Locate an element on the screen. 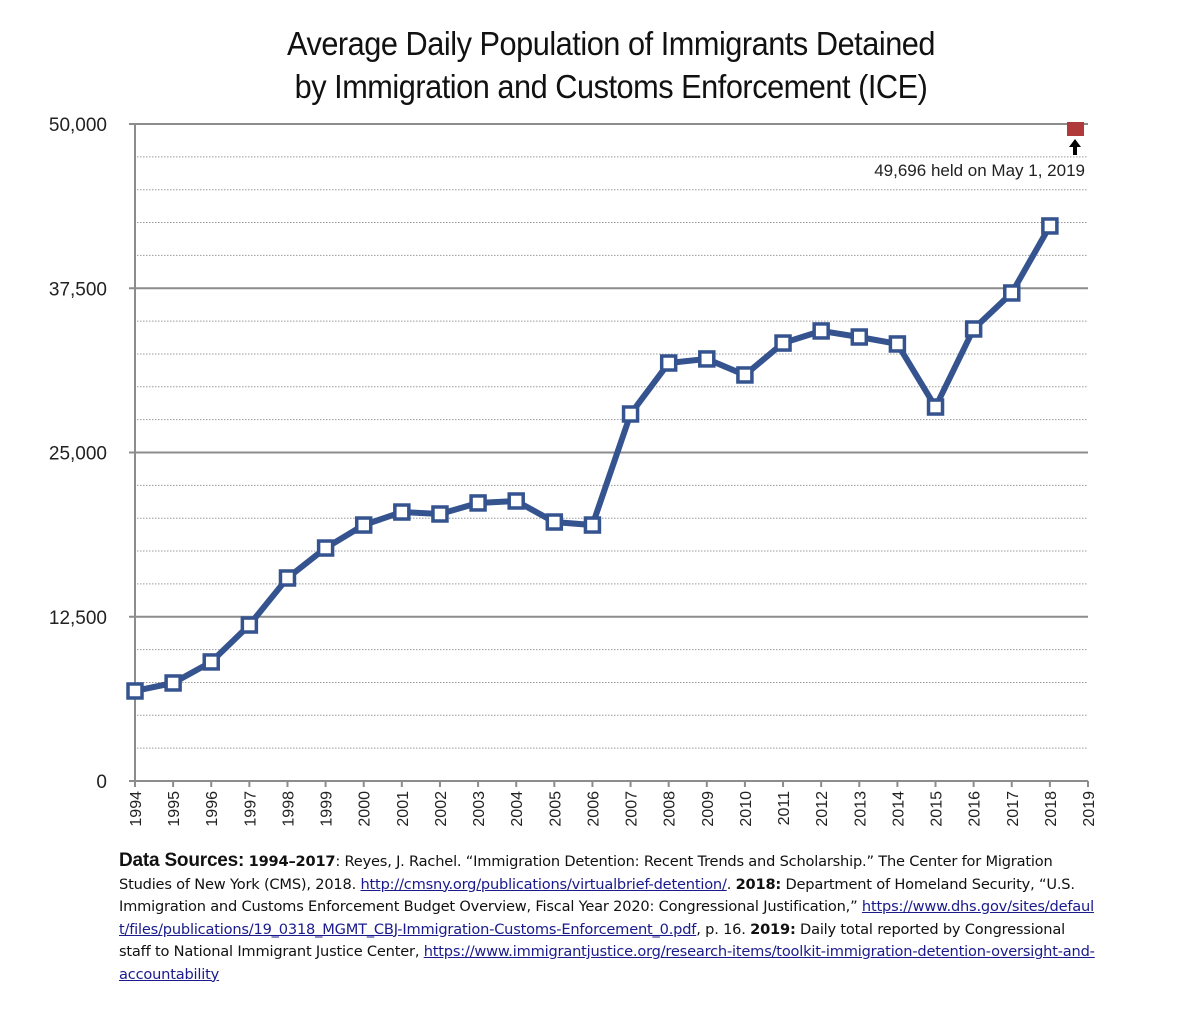 Image resolution: width=1200 pixels, height=1015 pixels. y-tick-label: 50,000 is located at coordinates (78, 125).